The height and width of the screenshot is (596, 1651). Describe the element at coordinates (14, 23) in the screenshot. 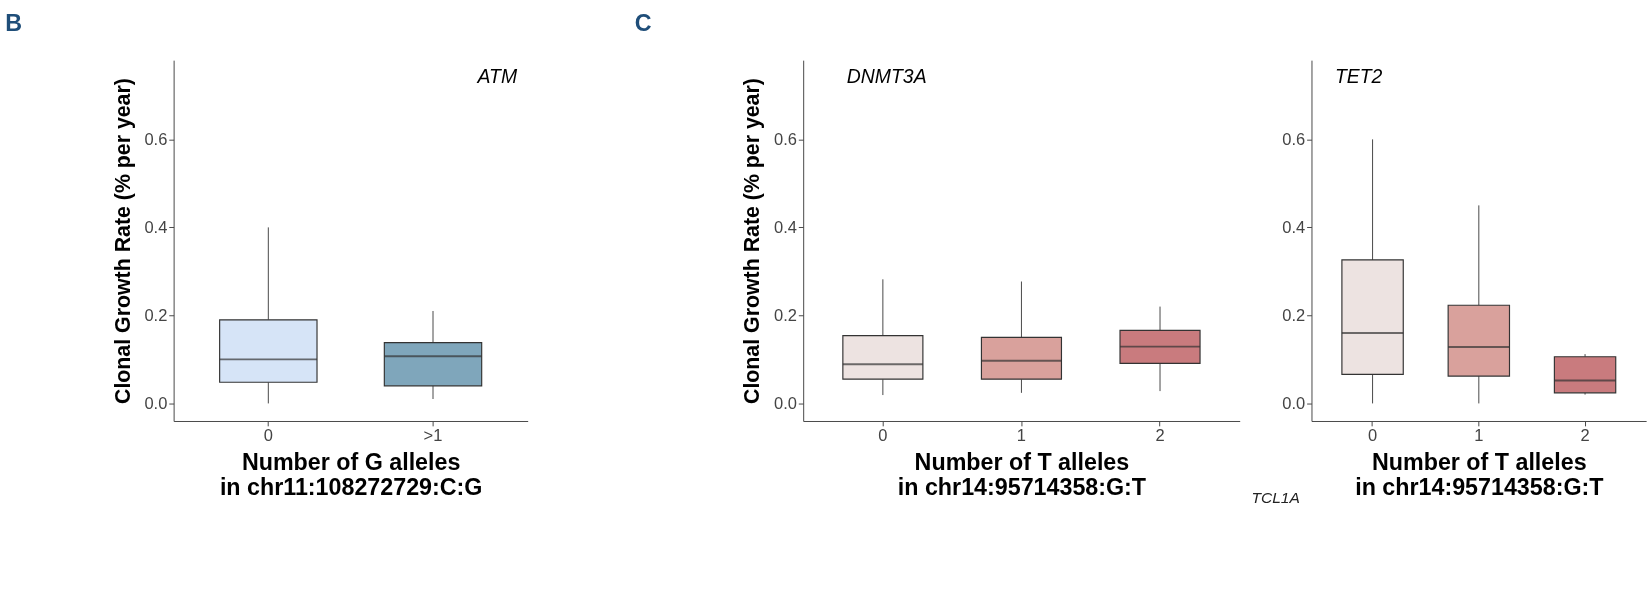

I see `chart-title: B` at that location.